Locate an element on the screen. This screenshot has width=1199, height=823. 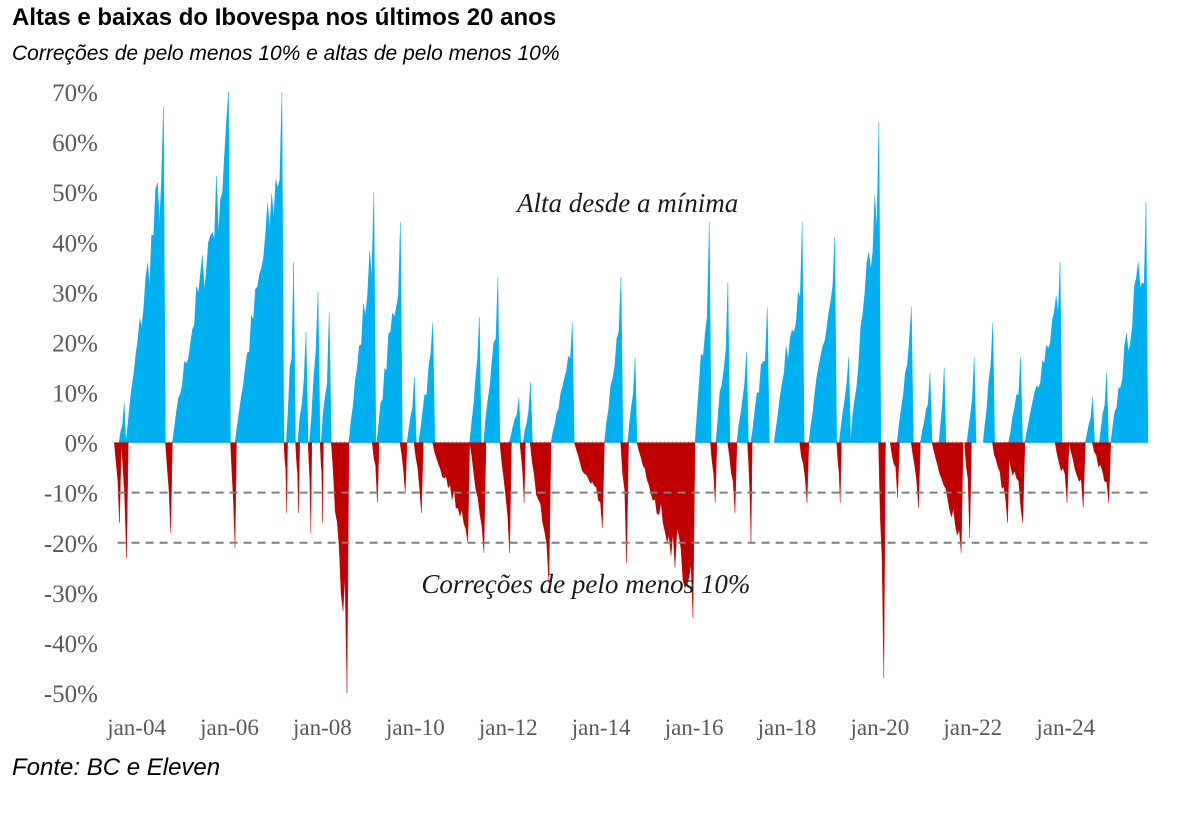
y-tick-label: 60% is located at coordinates (75, 143).